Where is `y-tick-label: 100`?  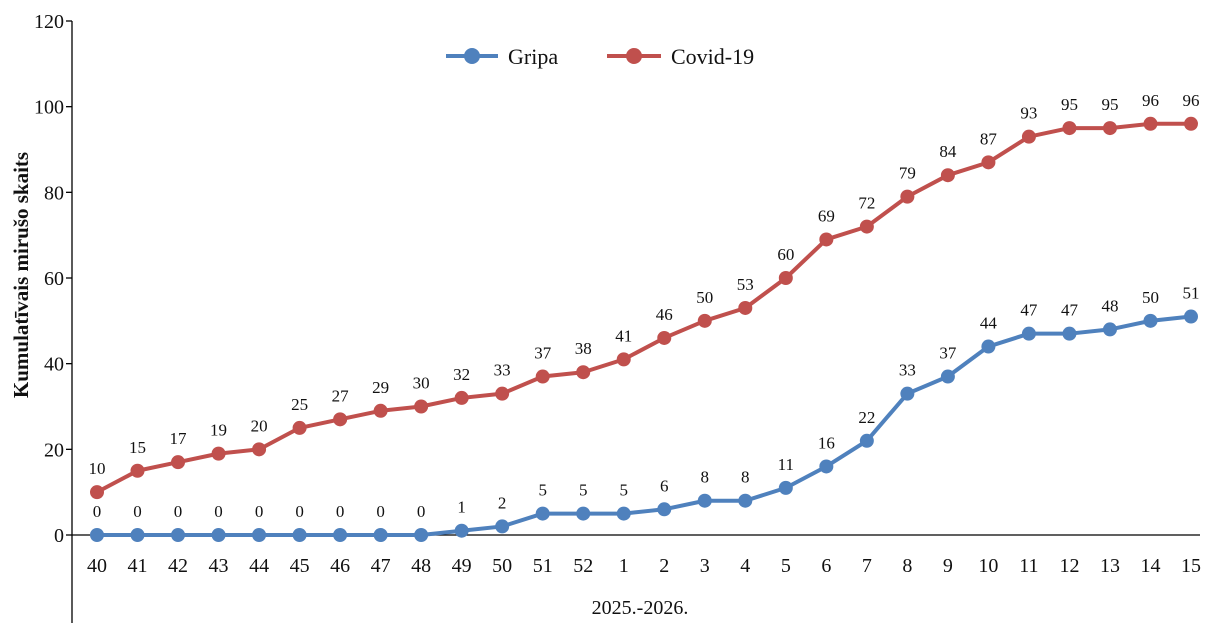
y-tick-label: 100 is located at coordinates (49, 108).